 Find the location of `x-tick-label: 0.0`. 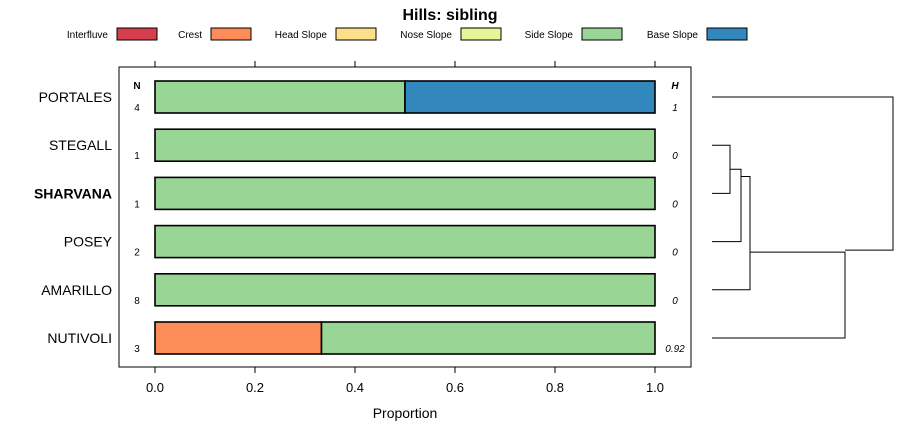

x-tick-label: 0.0 is located at coordinates (155, 387).